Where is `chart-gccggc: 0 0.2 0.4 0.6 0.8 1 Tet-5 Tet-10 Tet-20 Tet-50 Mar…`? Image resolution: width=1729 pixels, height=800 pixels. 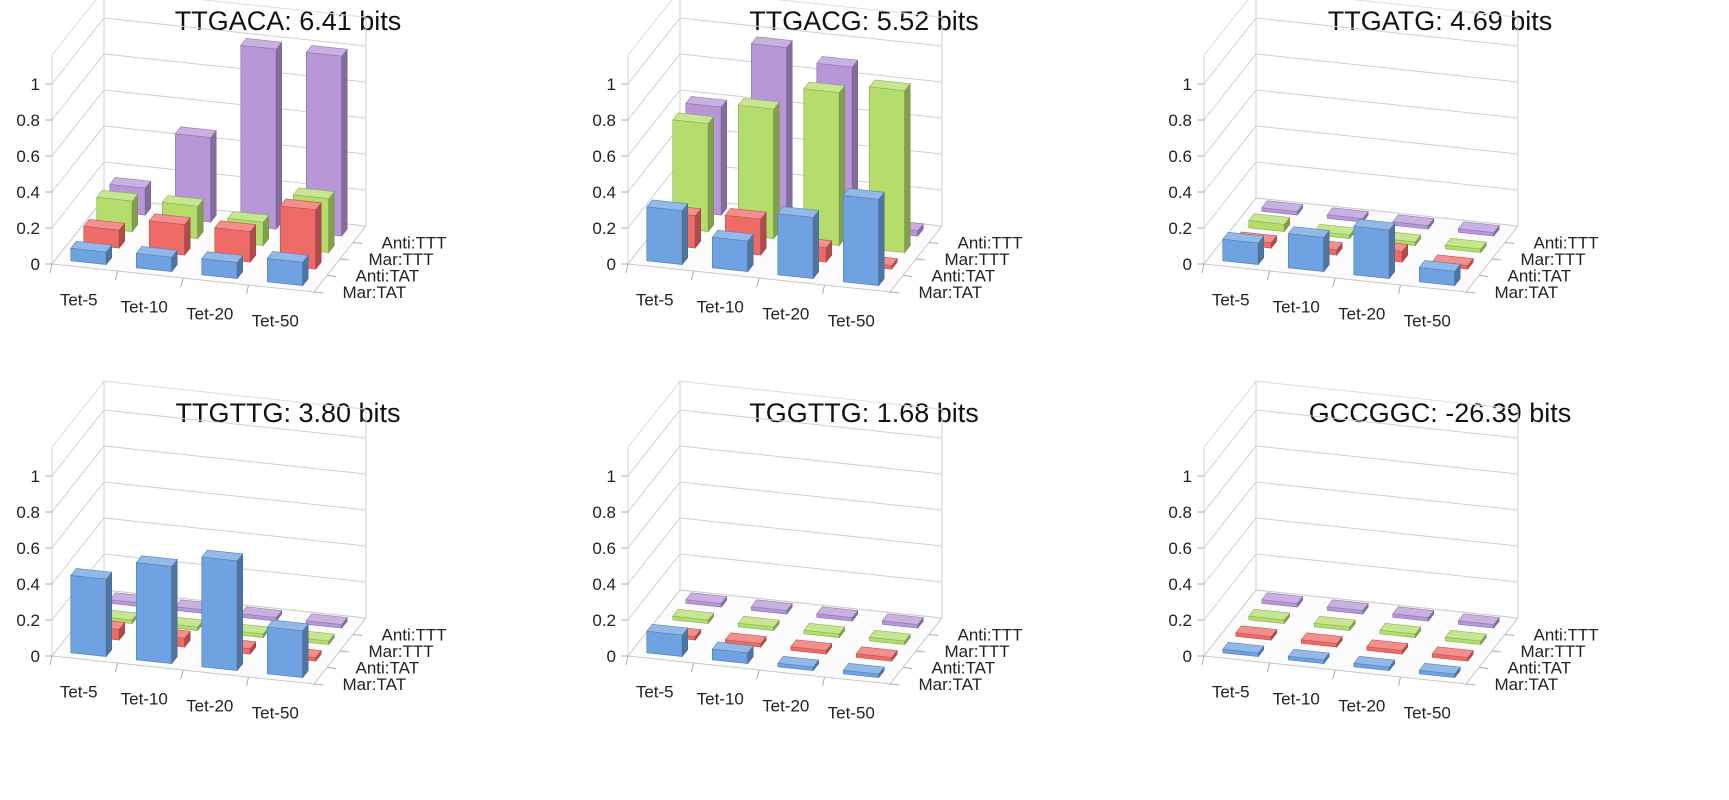 chart-gccggc: 0 0.2 0.4 0.6 0.8 1 Tet-5 Tet-10 Tet-20 Tet-50 Mar… is located at coordinates (1383, 551).